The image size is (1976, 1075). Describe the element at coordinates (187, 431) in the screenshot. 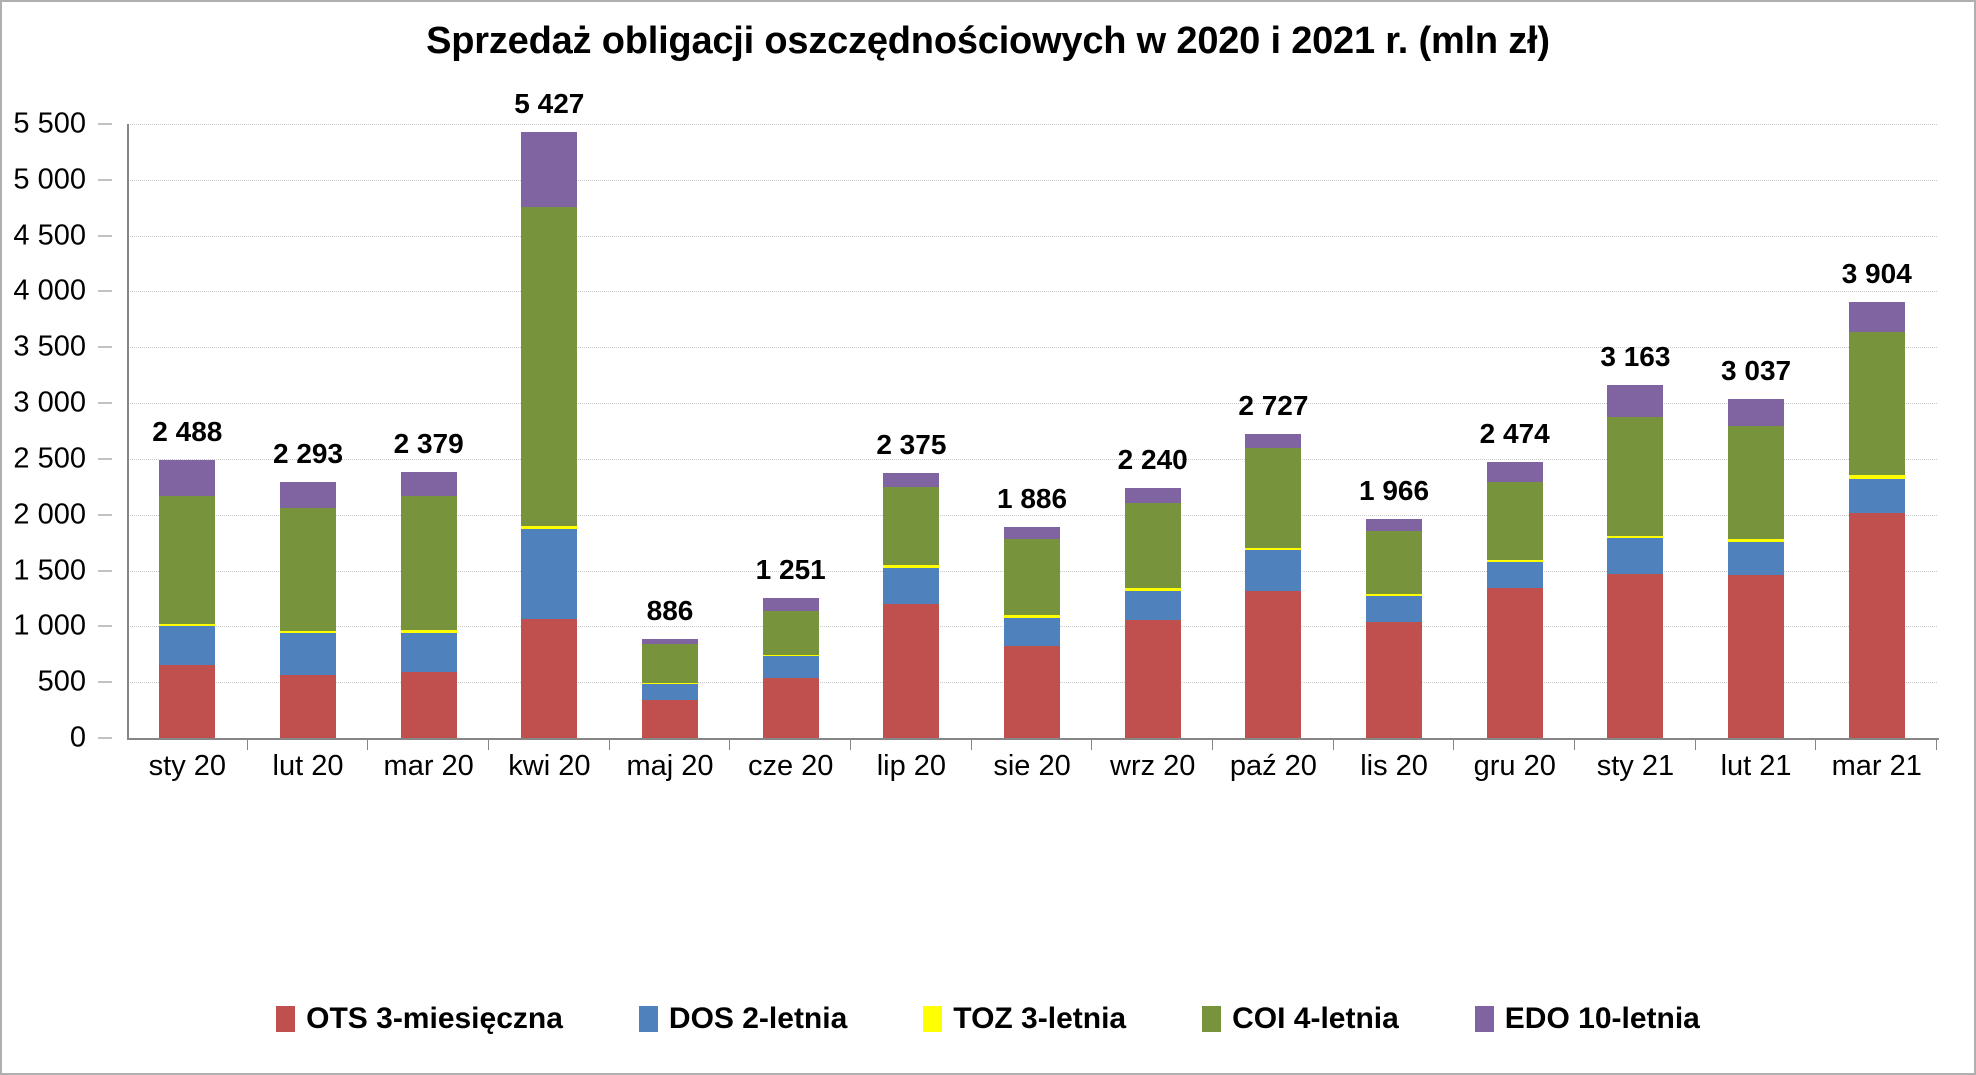

I see `bar-group: 2 488` at that location.